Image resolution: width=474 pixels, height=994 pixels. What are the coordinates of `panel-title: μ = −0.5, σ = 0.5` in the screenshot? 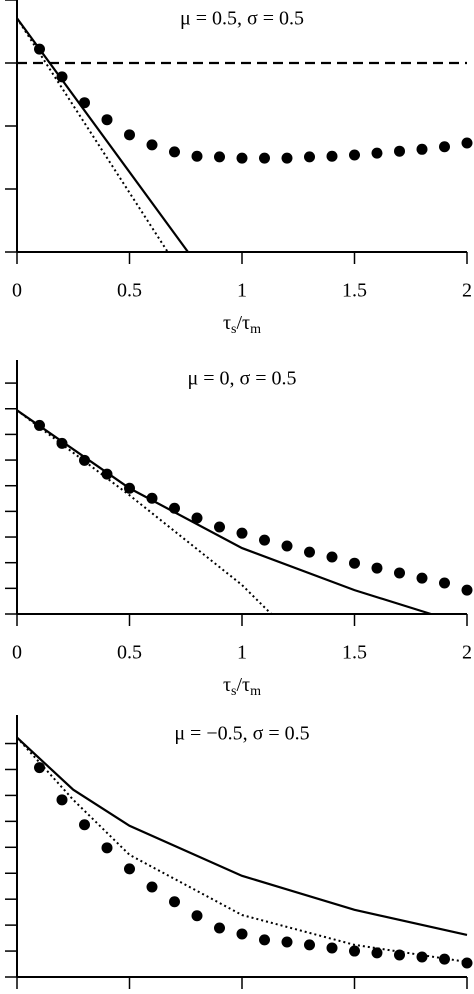 It's located at (241, 734).